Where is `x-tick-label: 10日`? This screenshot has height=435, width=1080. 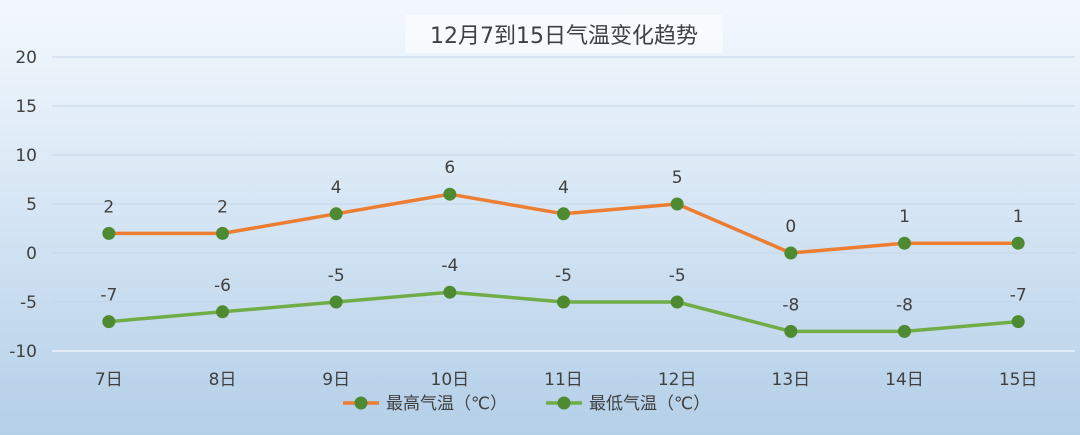
x-tick-label: 10日 is located at coordinates (450, 380).